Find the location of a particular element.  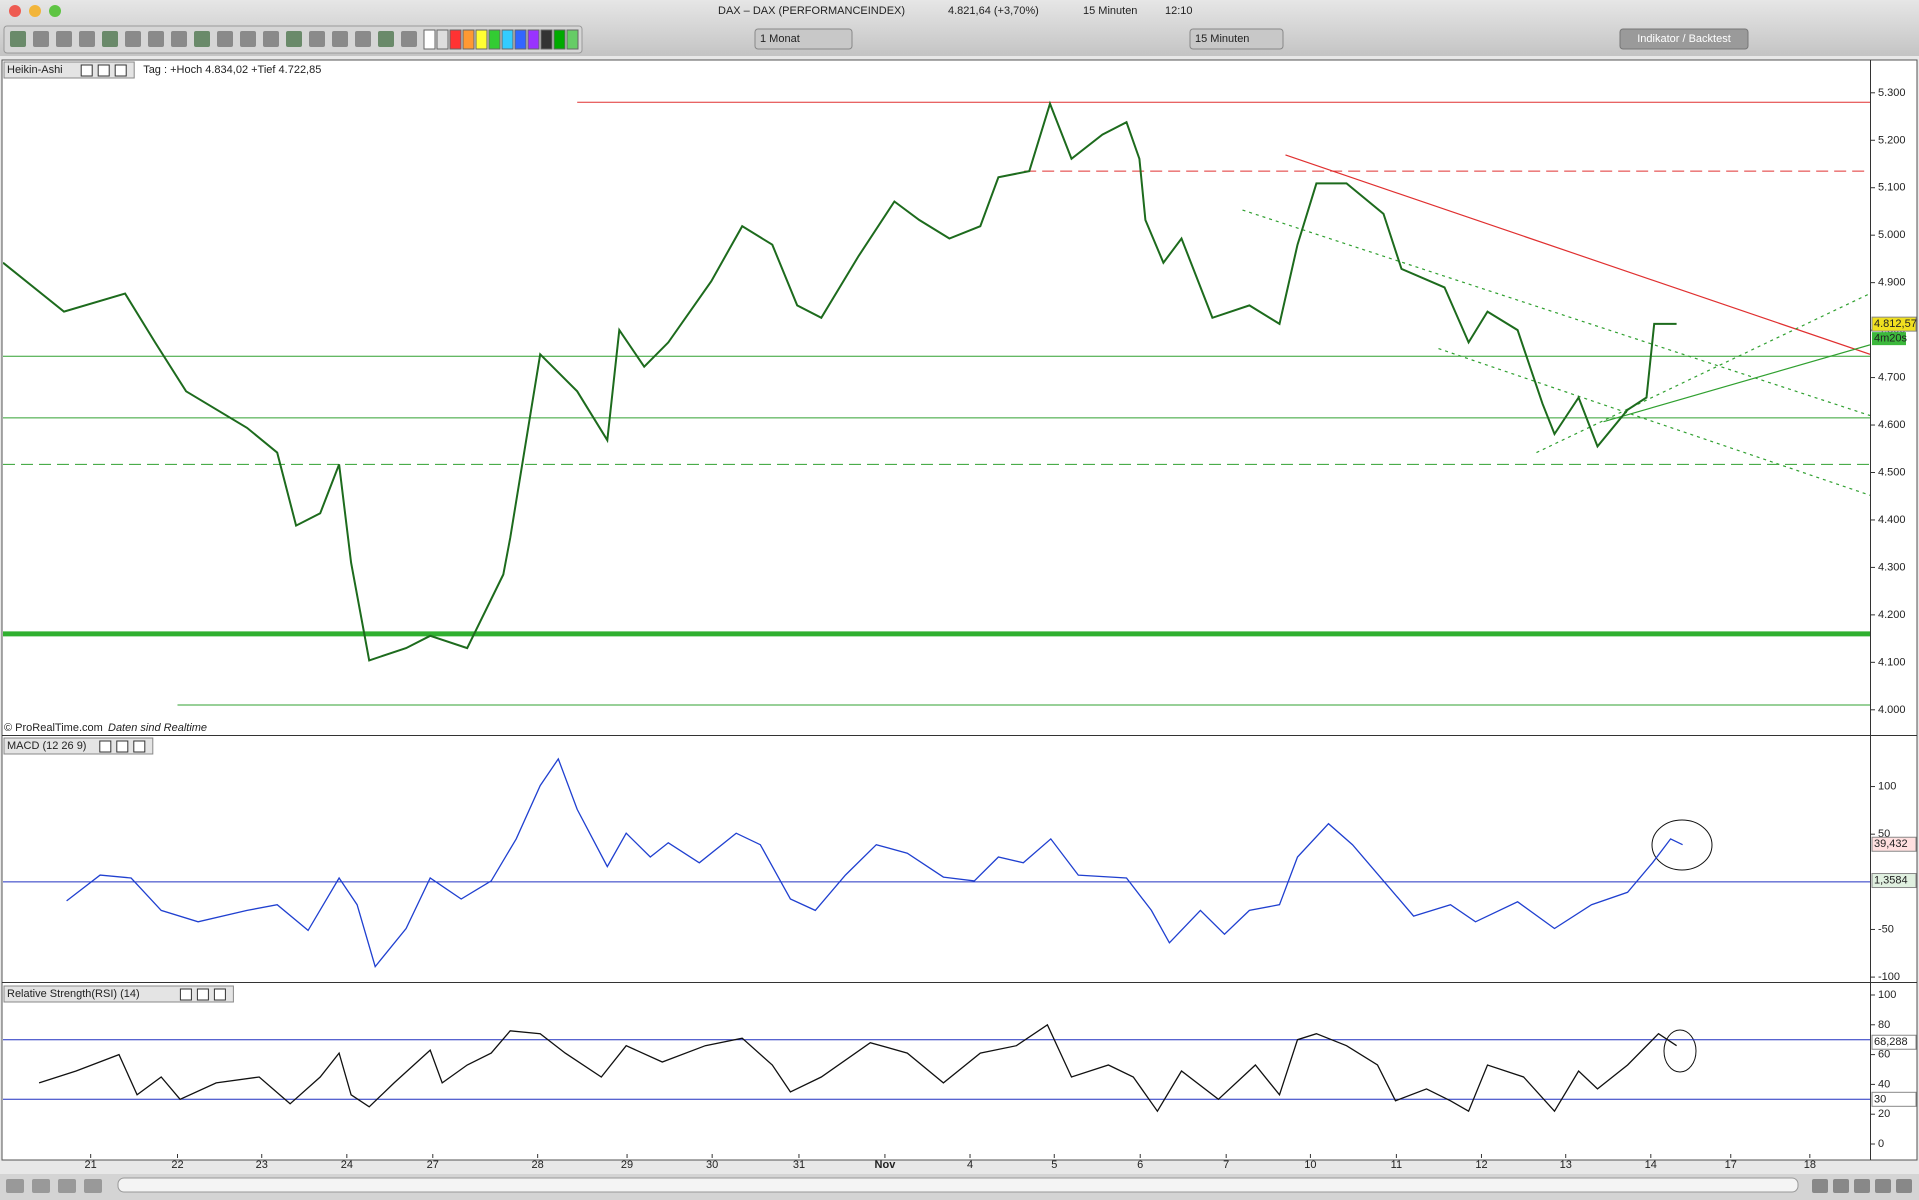

window-title: DAX – DAX (PERFORMANCEINDEX) is located at coordinates (811, 11).